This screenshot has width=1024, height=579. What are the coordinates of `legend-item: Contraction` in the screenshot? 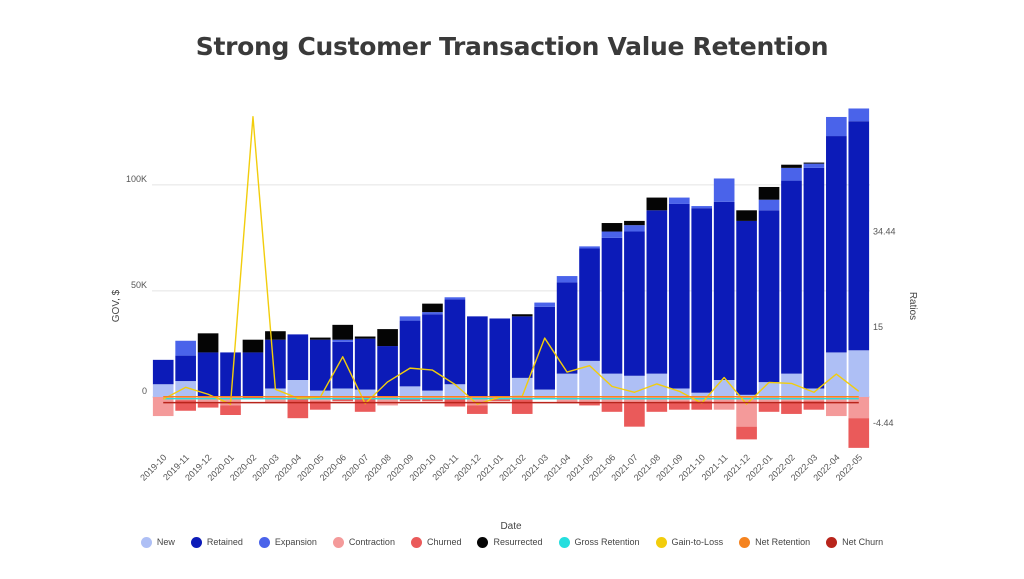 It's located at (363, 542).